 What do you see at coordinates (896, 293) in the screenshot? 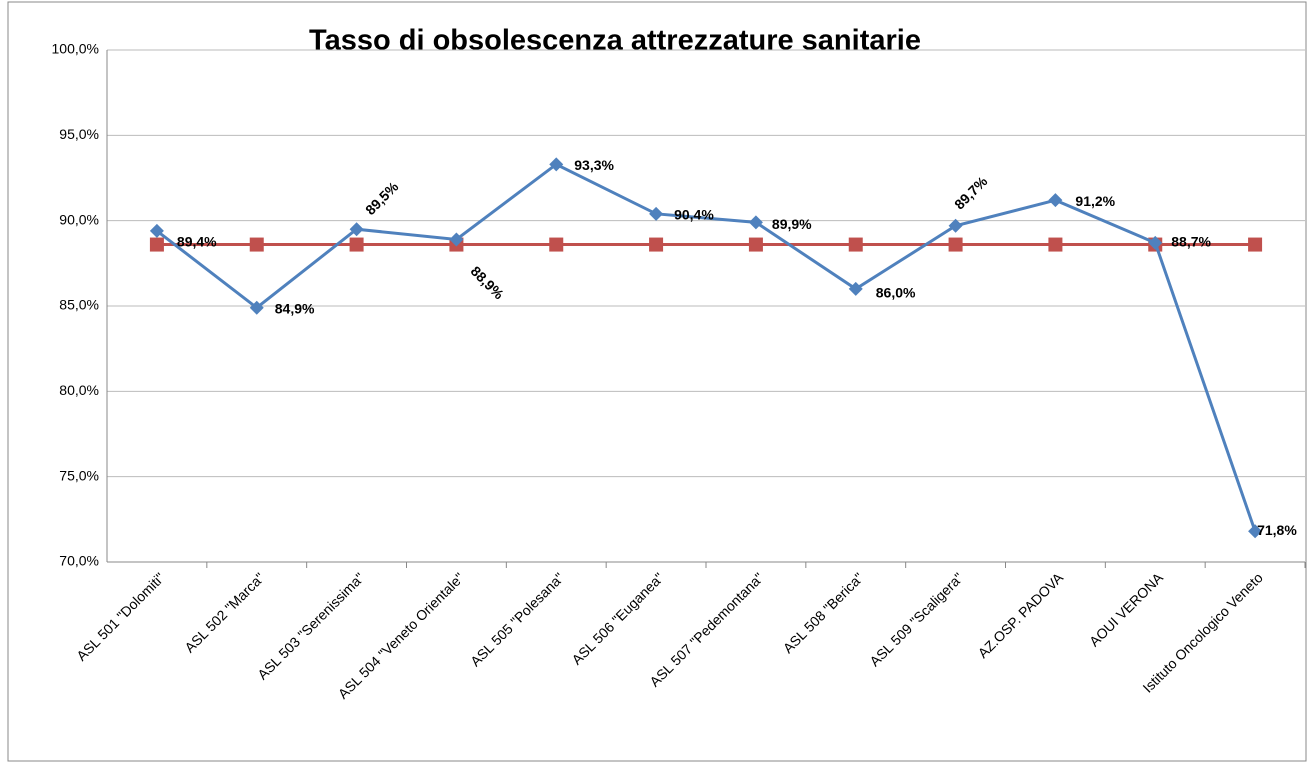
I see `data-label: 86,0%` at bounding box center [896, 293].